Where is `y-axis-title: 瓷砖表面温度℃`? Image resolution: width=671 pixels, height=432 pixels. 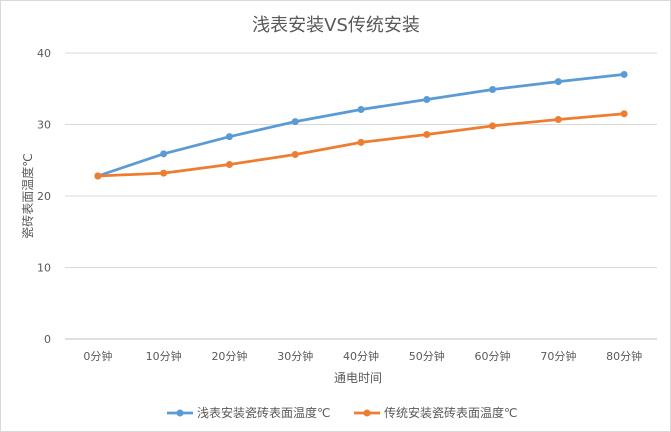 y-axis-title: 瓷砖表面温度℃ is located at coordinates (27, 195).